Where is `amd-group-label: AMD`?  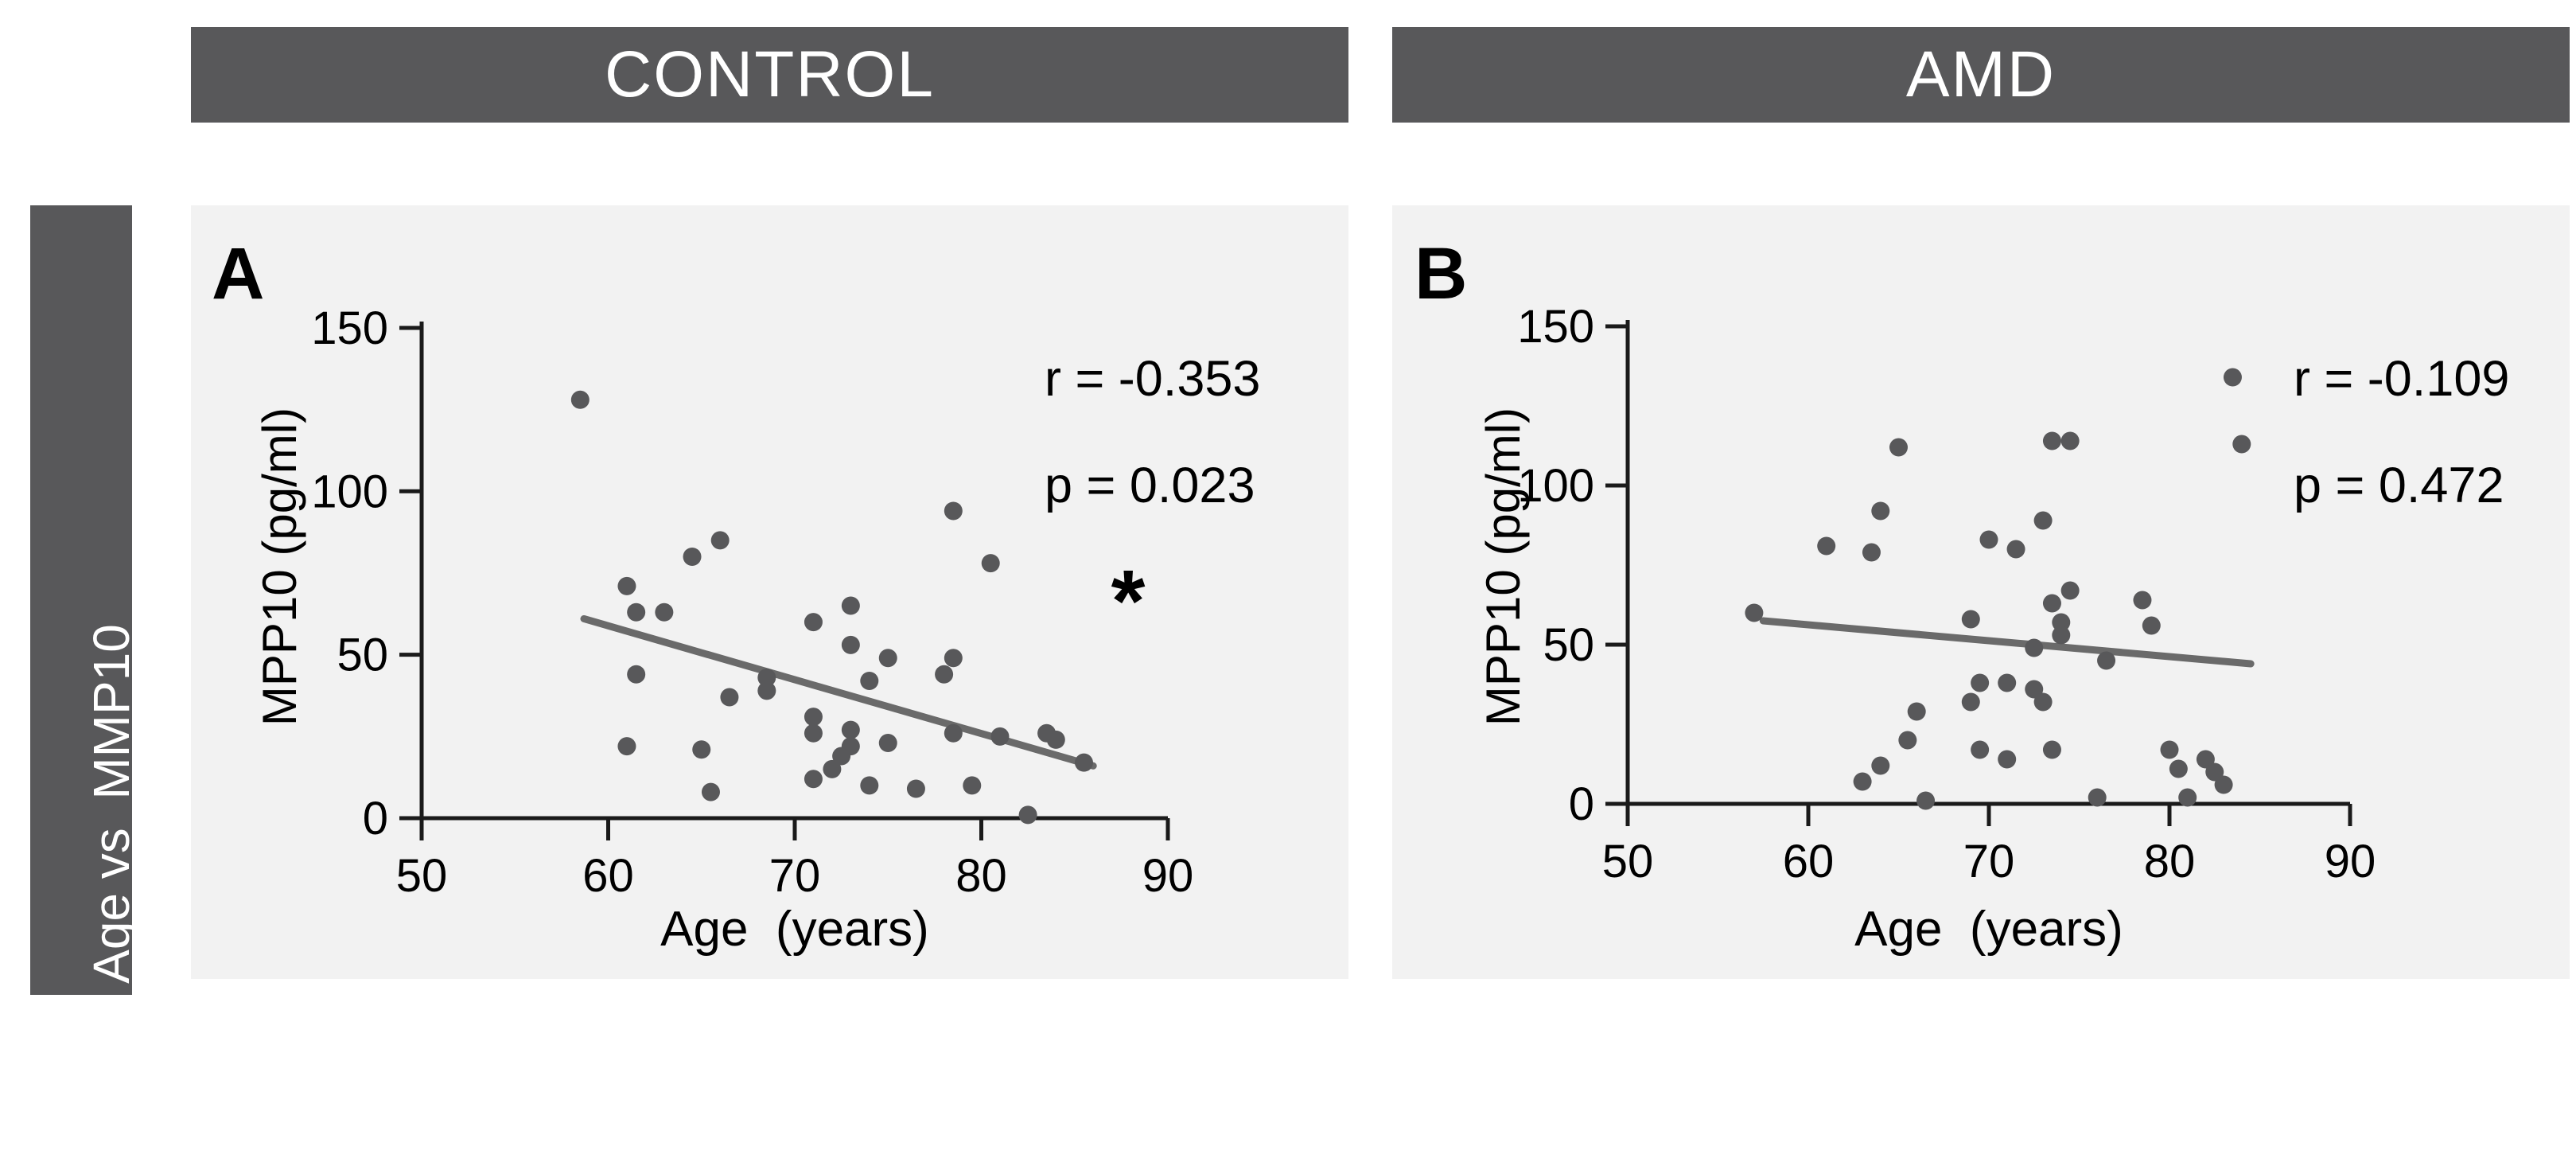
amd-group-label: AMD is located at coordinates (1981, 74).